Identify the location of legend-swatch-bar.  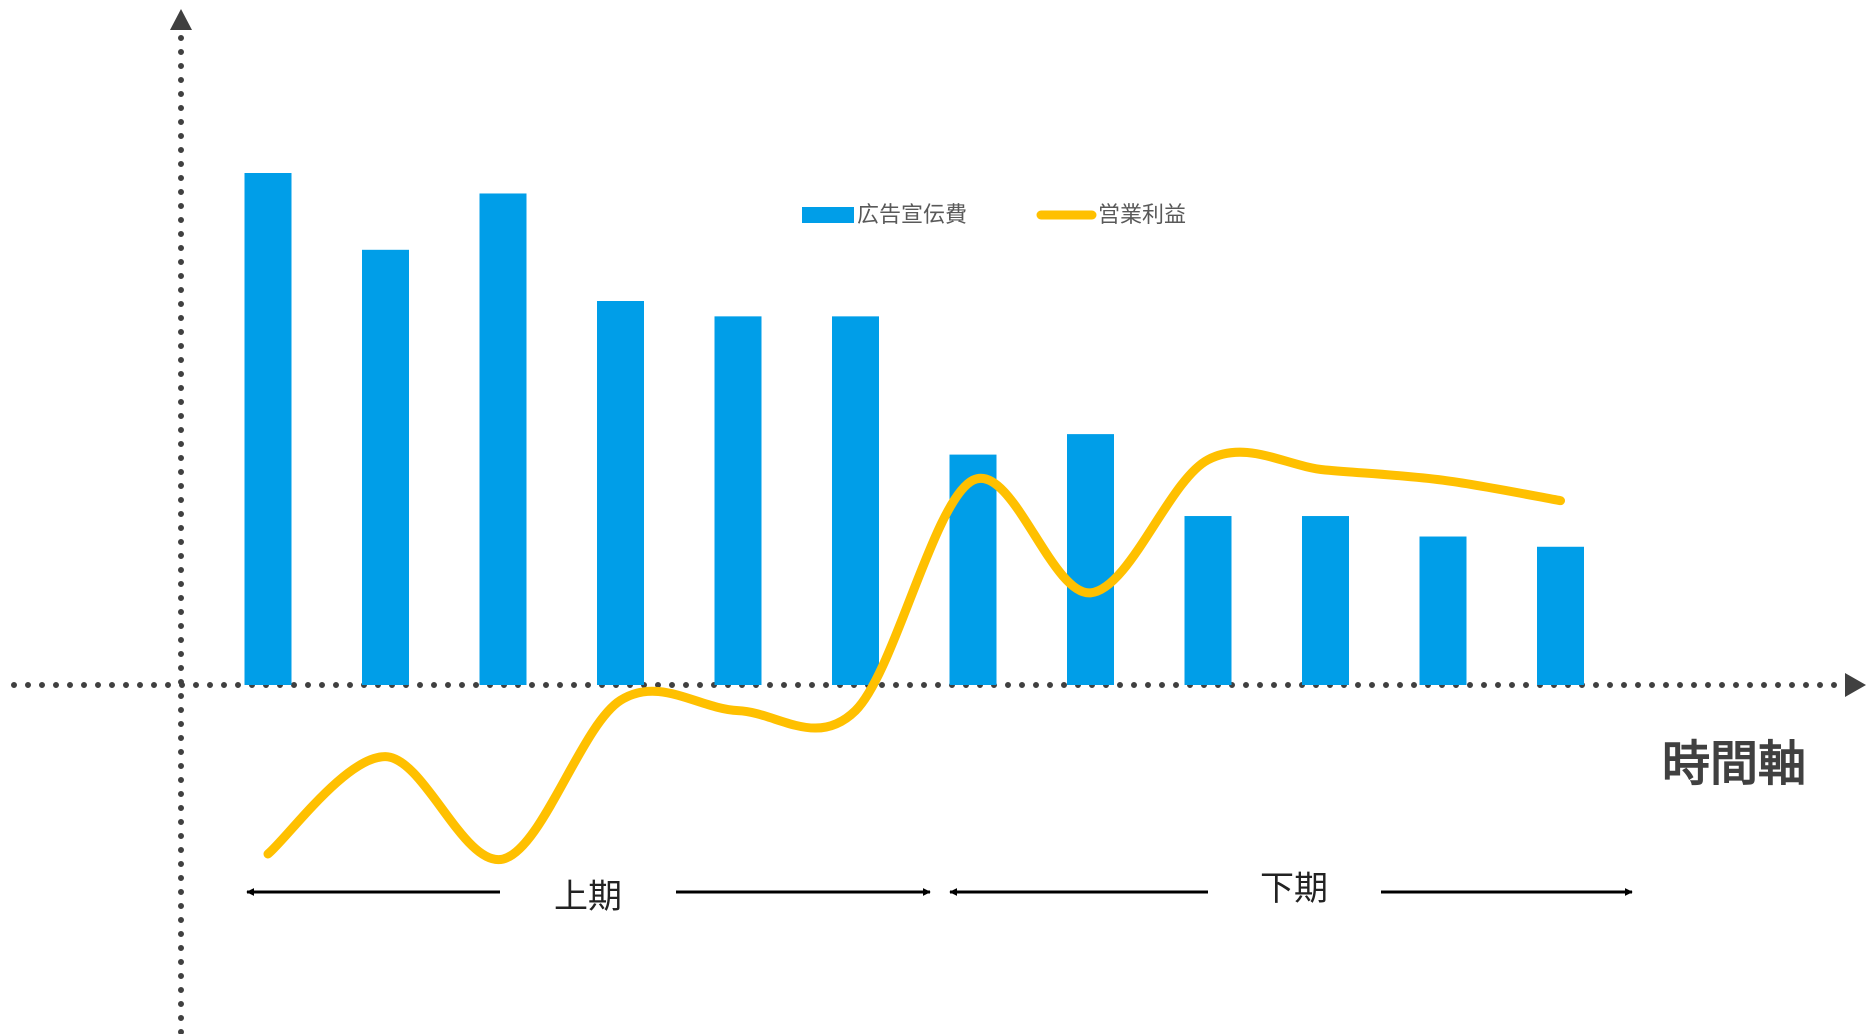
(828, 215).